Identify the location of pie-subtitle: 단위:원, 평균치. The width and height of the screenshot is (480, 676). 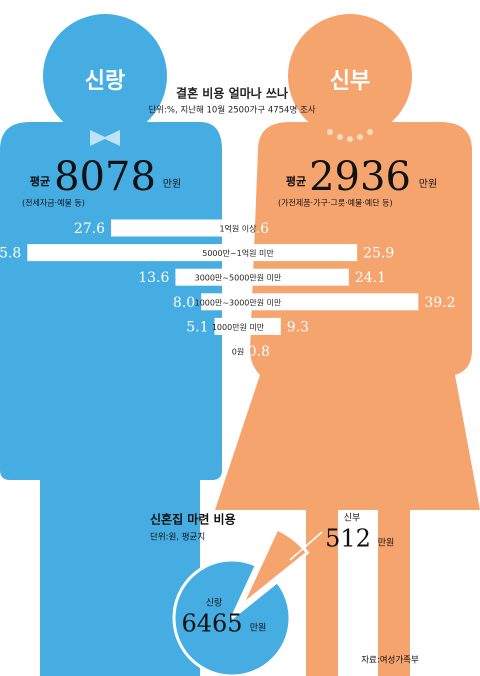
(177, 537).